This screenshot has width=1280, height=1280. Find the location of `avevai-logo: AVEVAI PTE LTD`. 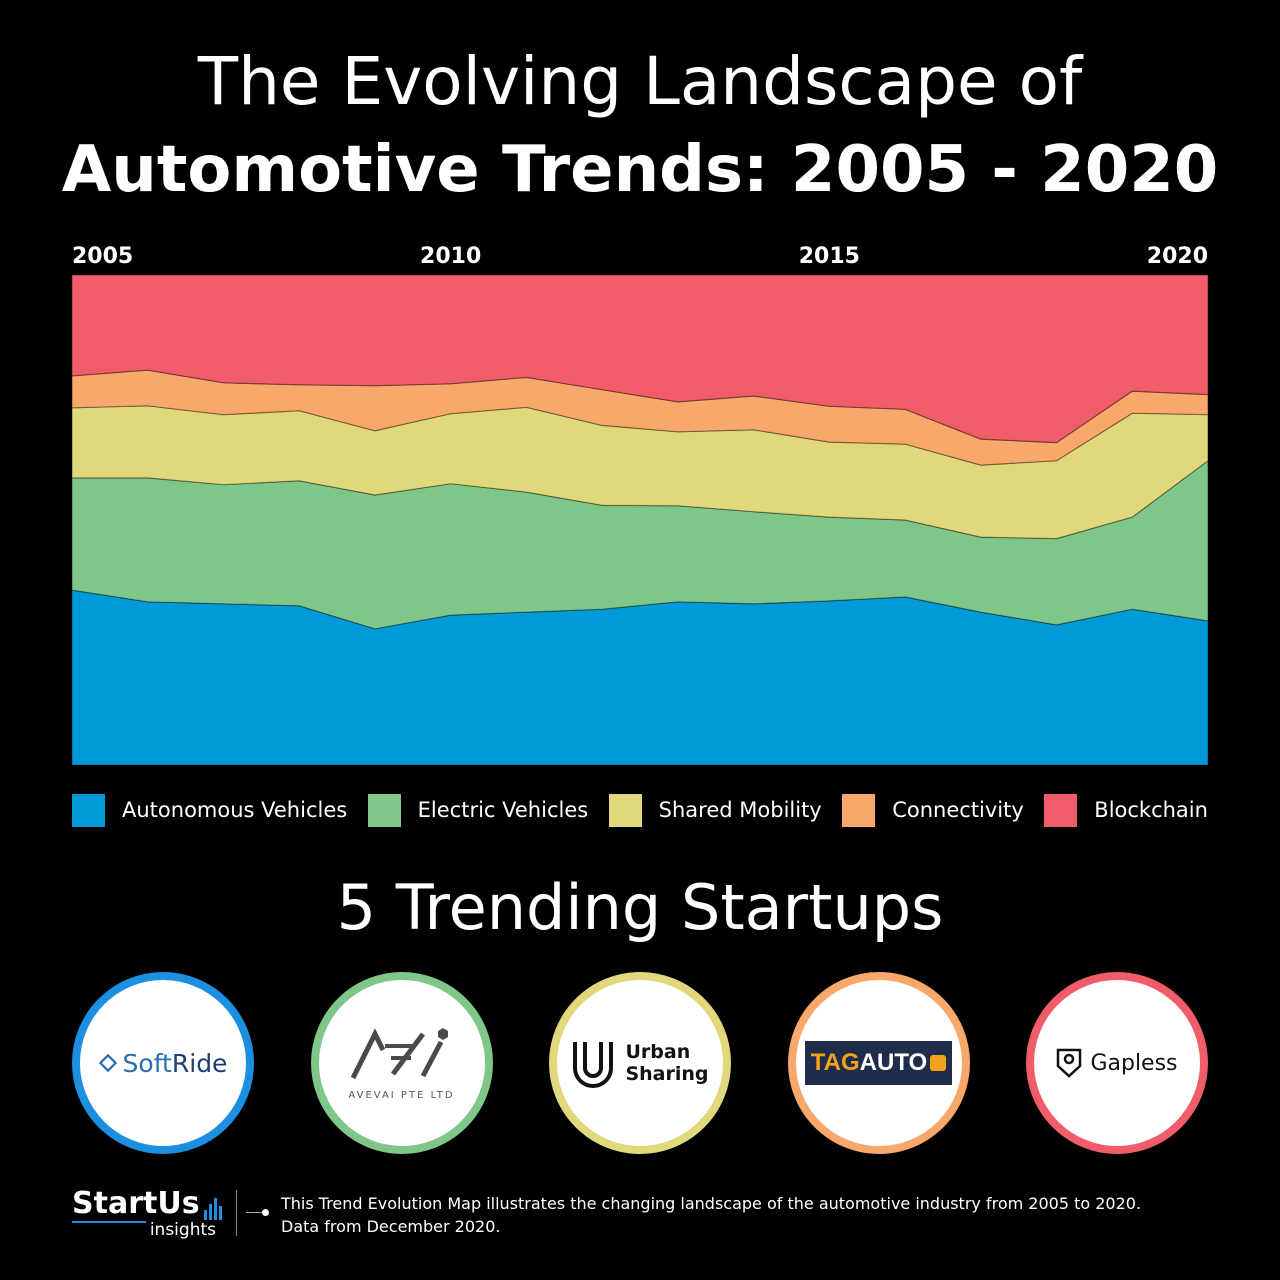

avevai-logo: AVEVAI PTE LTD is located at coordinates (401, 1063).